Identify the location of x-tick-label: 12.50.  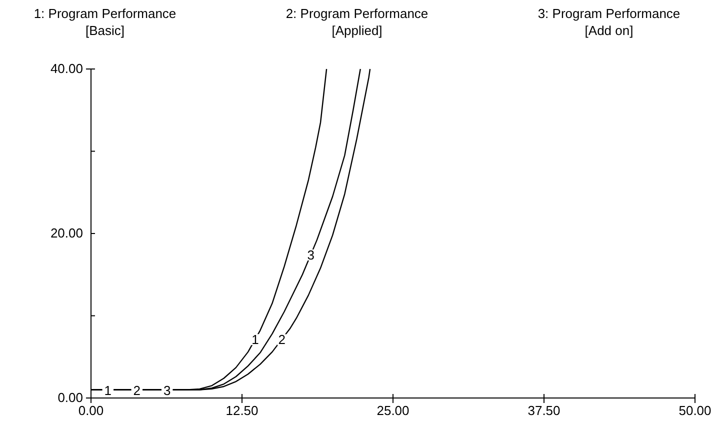
(242, 410).